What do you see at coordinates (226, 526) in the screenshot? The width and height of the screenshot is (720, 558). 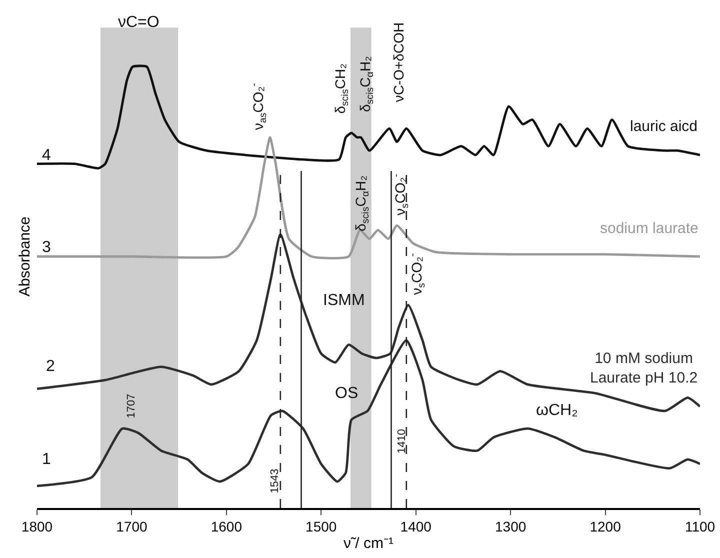 I see `x-tick-label: 1600` at bounding box center [226, 526].